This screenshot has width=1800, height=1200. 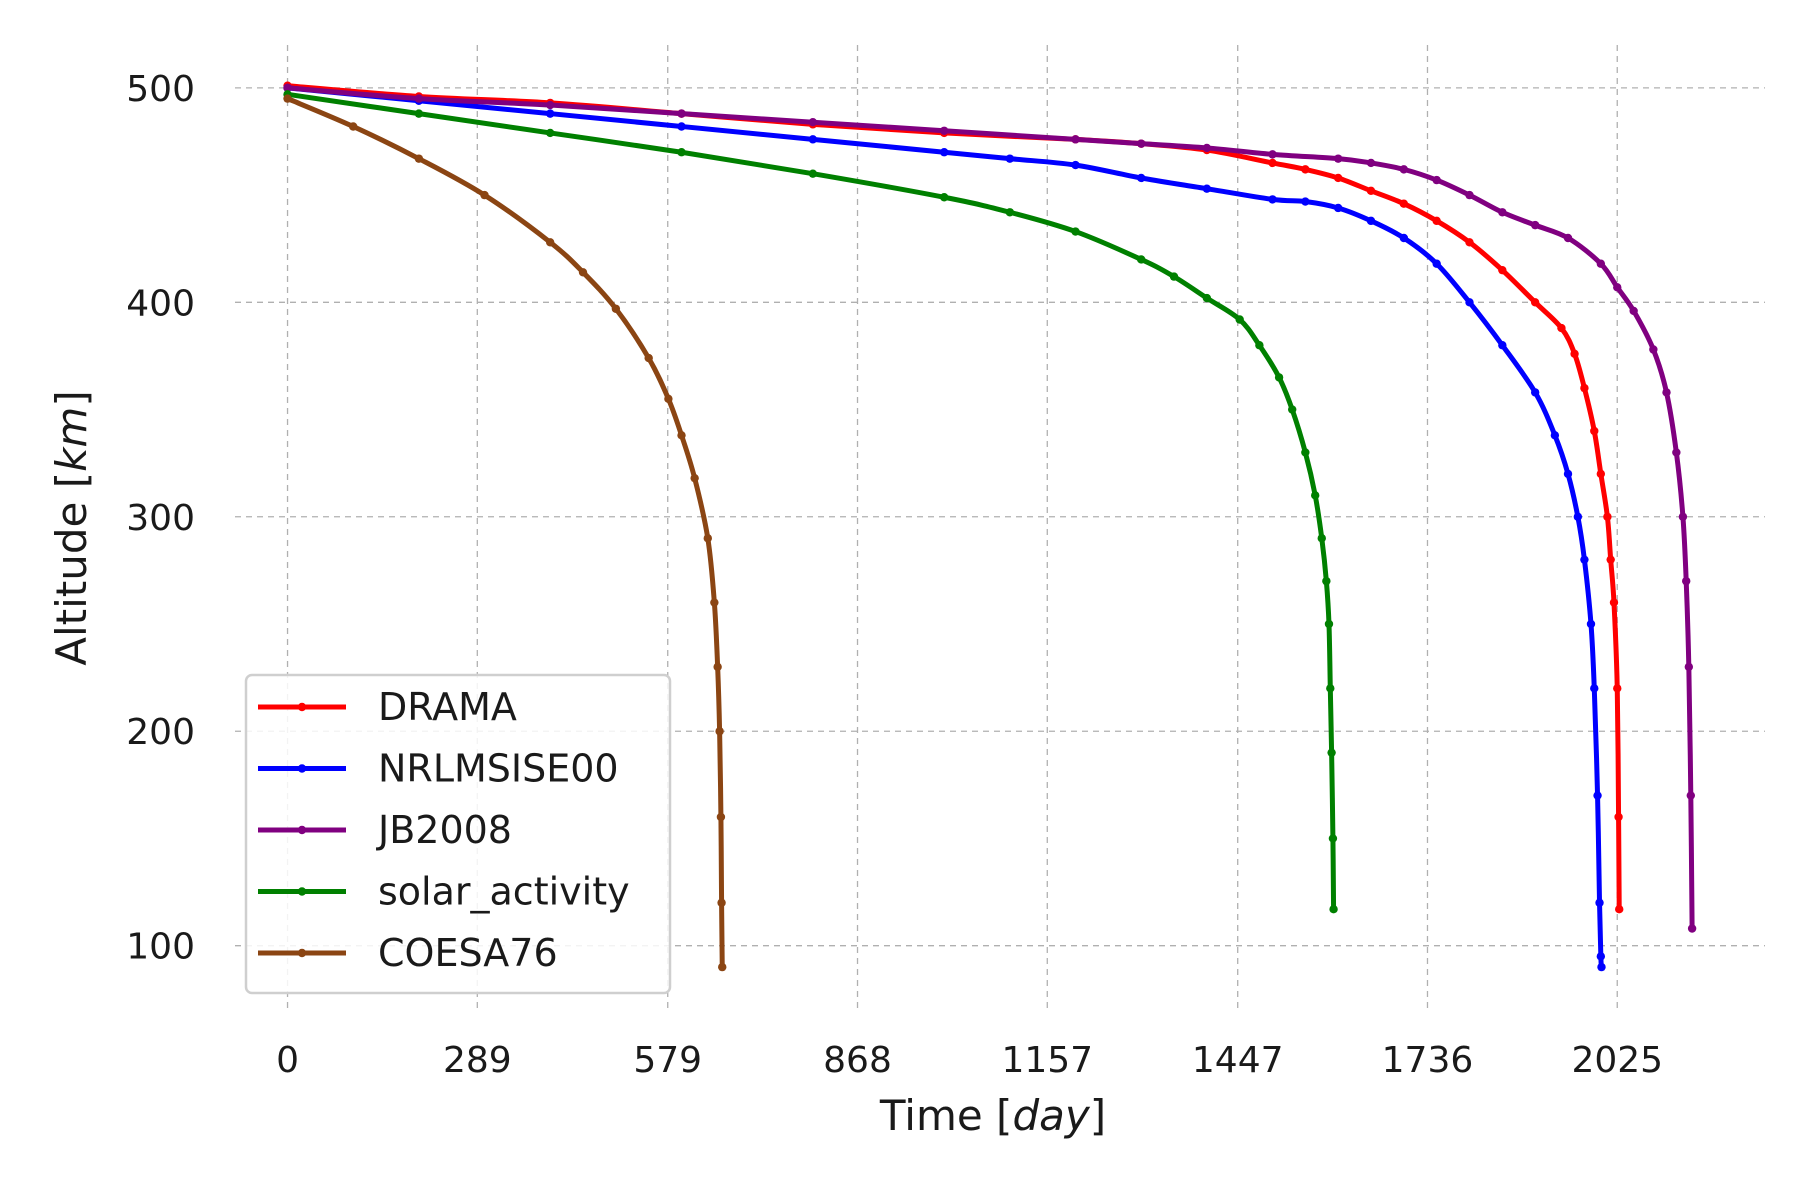 I want to click on x-tick-label: 2025, so click(x=1617, y=1060).